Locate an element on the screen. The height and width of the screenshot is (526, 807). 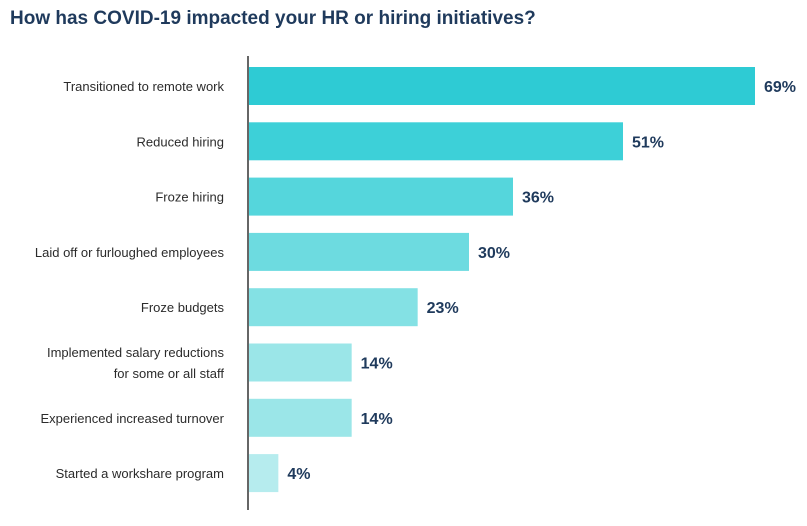
value-label-5: 14% is located at coordinates (377, 364).